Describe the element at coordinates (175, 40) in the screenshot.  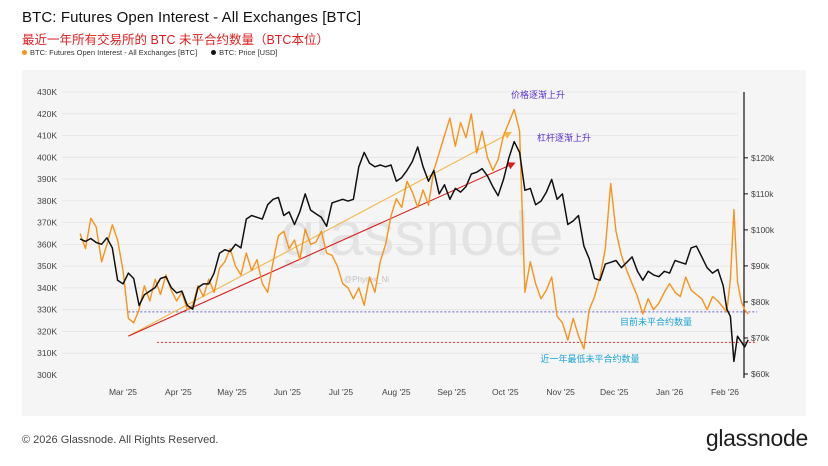
I see `page-subtitle: 最近一年所有交易所的 BTC 未平合约数量（BTC本位）` at that location.